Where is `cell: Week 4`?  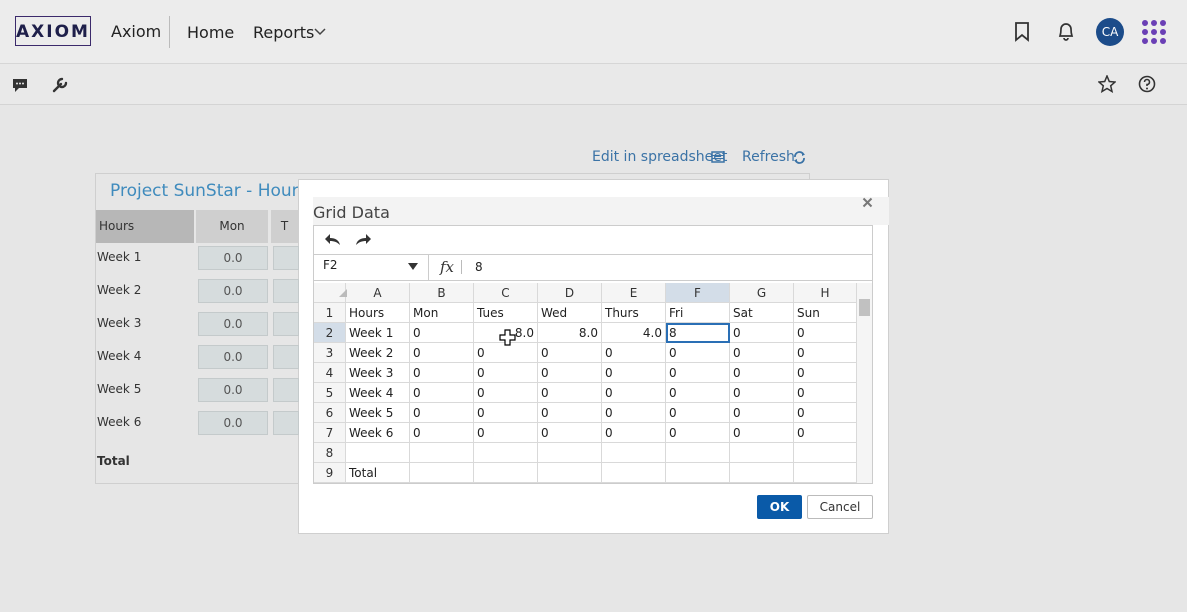 cell: Week 4 is located at coordinates (378, 393).